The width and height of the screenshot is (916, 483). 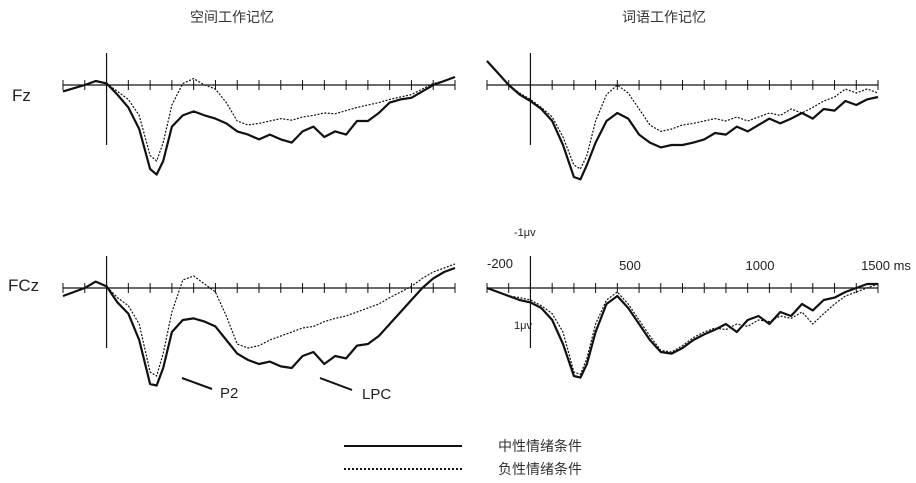 I want to click on tick-label-500: 500, so click(x=630, y=265).